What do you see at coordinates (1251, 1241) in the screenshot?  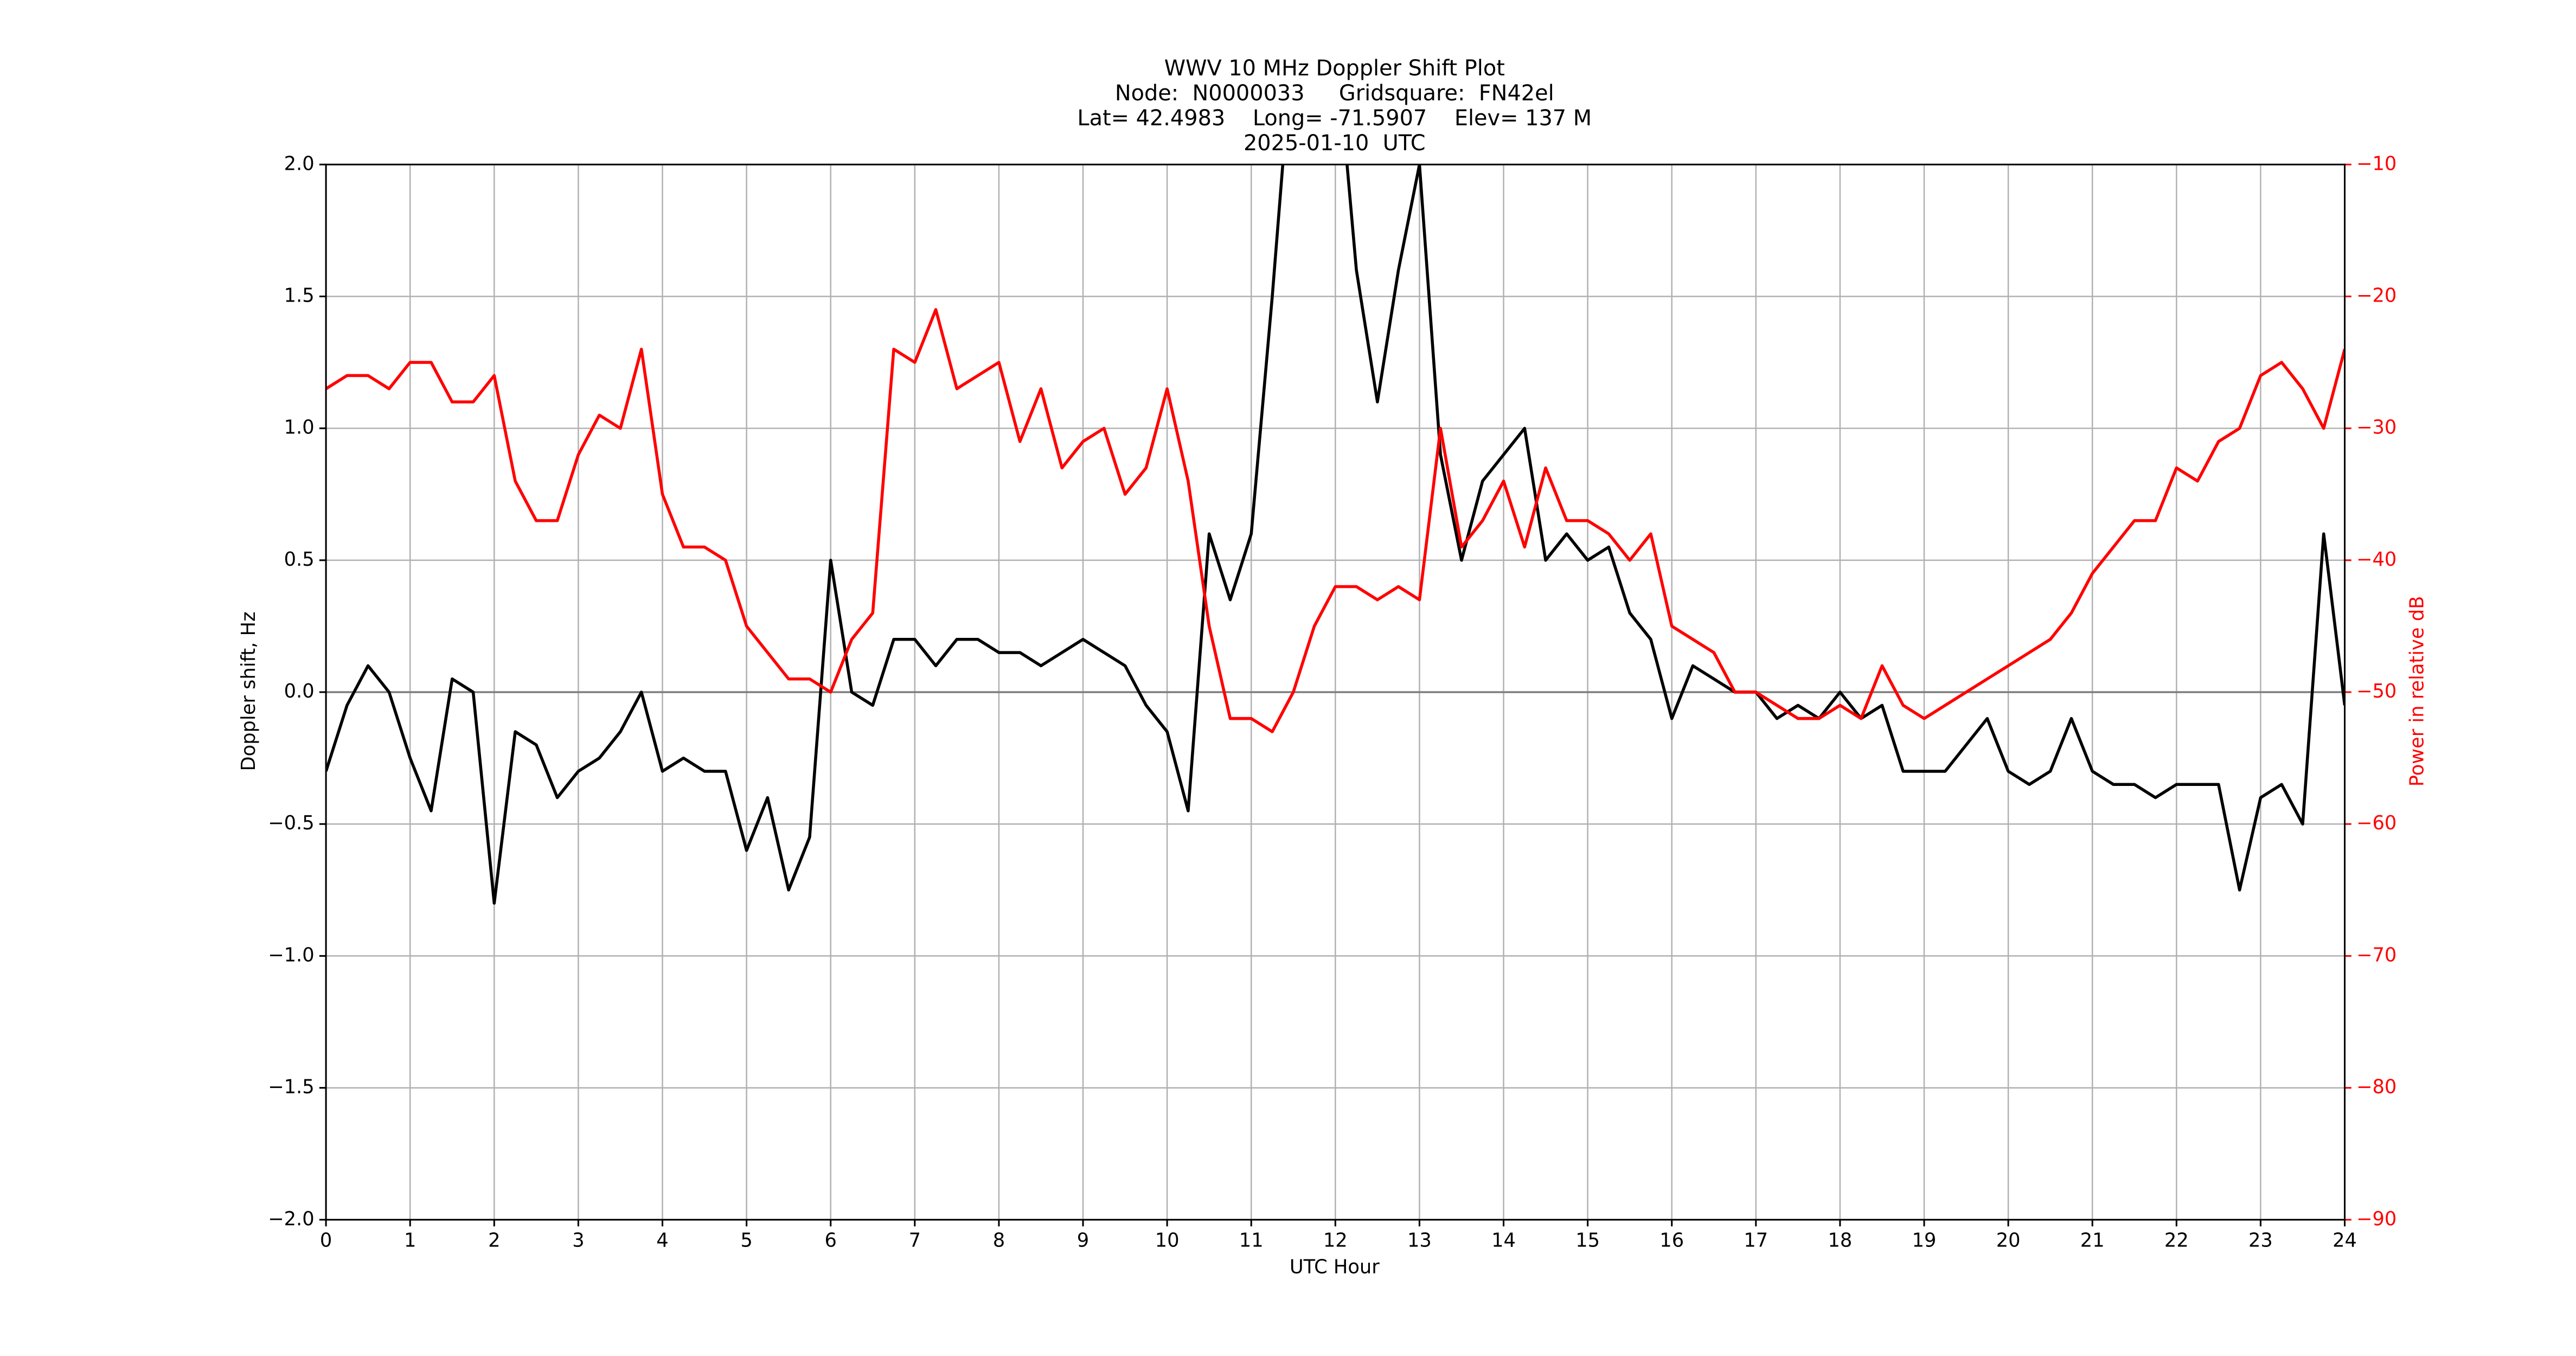 I see `x-tick-label: 11` at bounding box center [1251, 1241].